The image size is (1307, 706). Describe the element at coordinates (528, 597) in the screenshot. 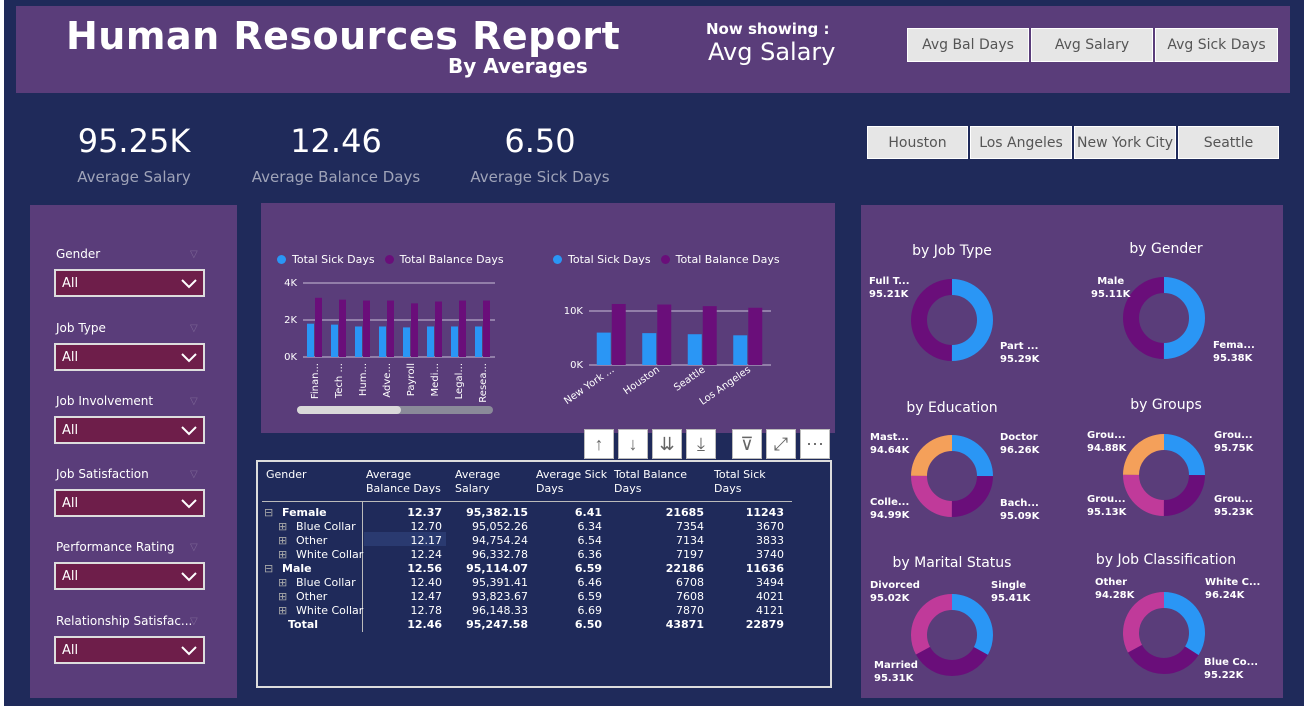

I see `table-row: ⊞ Other 12.47 93,823.67 6.59 7608 4021` at that location.